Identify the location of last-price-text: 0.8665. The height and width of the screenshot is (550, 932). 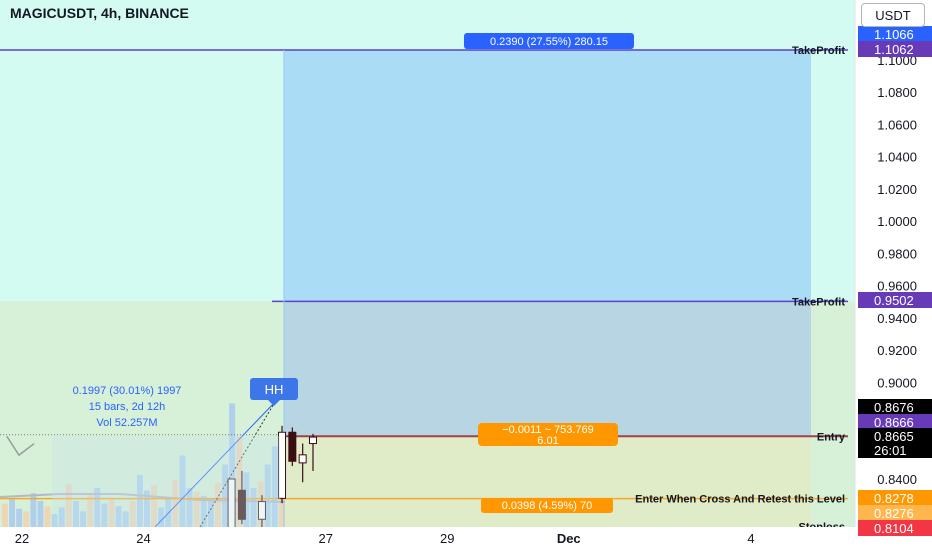
(894, 436).